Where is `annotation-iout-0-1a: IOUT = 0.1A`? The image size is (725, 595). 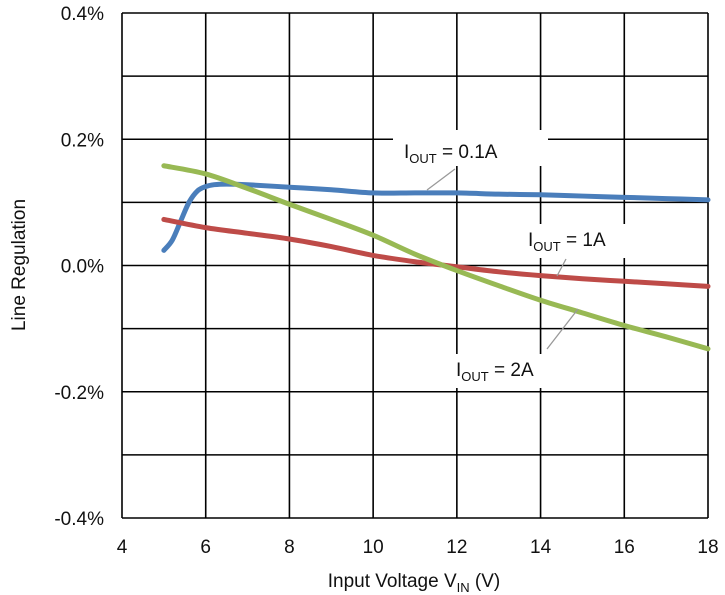
annotation-iout-0-1a: IOUT = 0.1A is located at coordinates (451, 154).